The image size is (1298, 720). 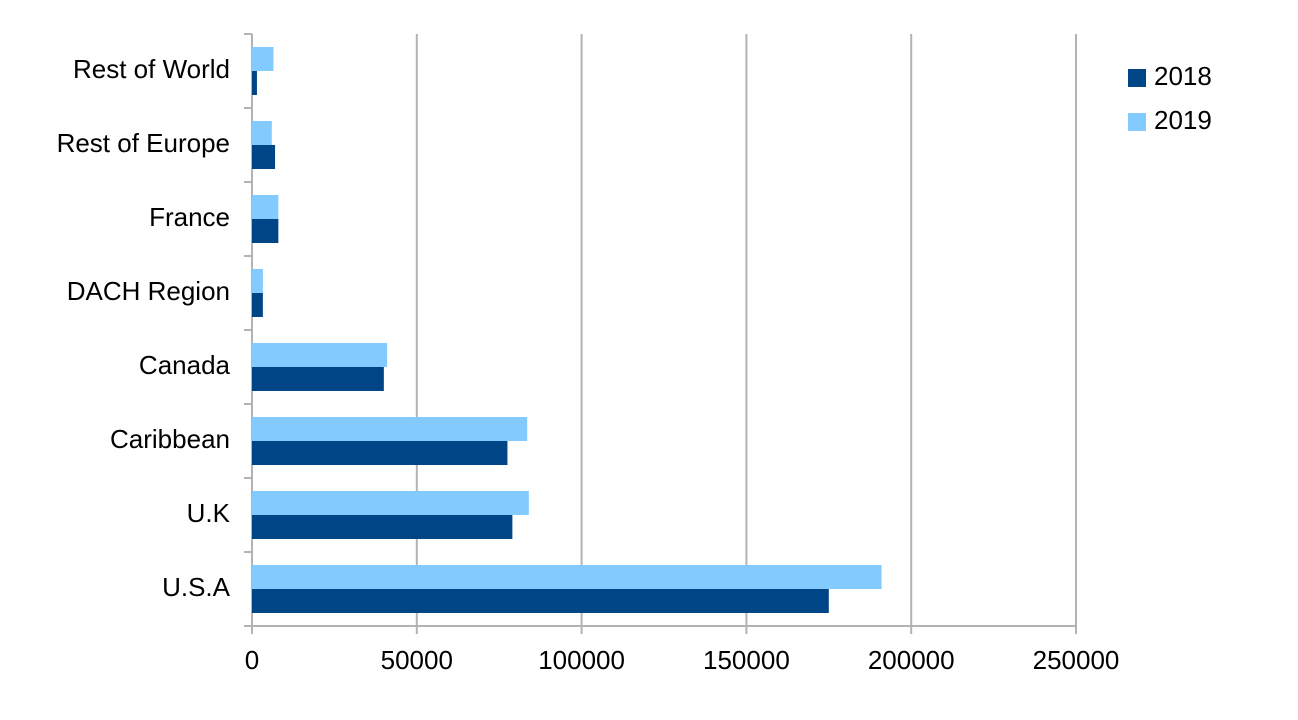 I want to click on x-tick-label: 150000, so click(x=746, y=660).